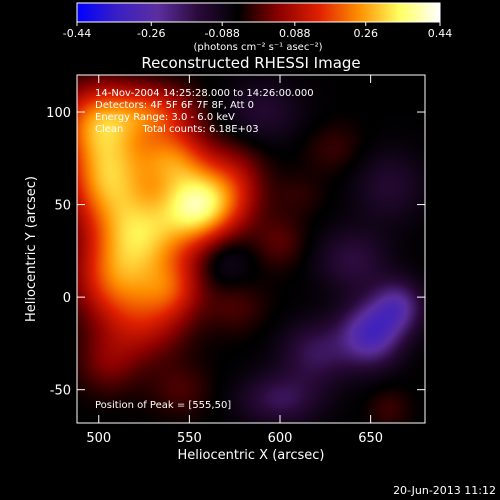  What do you see at coordinates (174, 105) in the screenshot?
I see `annotation-detectors: Detectors: 4F 5F 6F 7F 8F, Att 0` at bounding box center [174, 105].